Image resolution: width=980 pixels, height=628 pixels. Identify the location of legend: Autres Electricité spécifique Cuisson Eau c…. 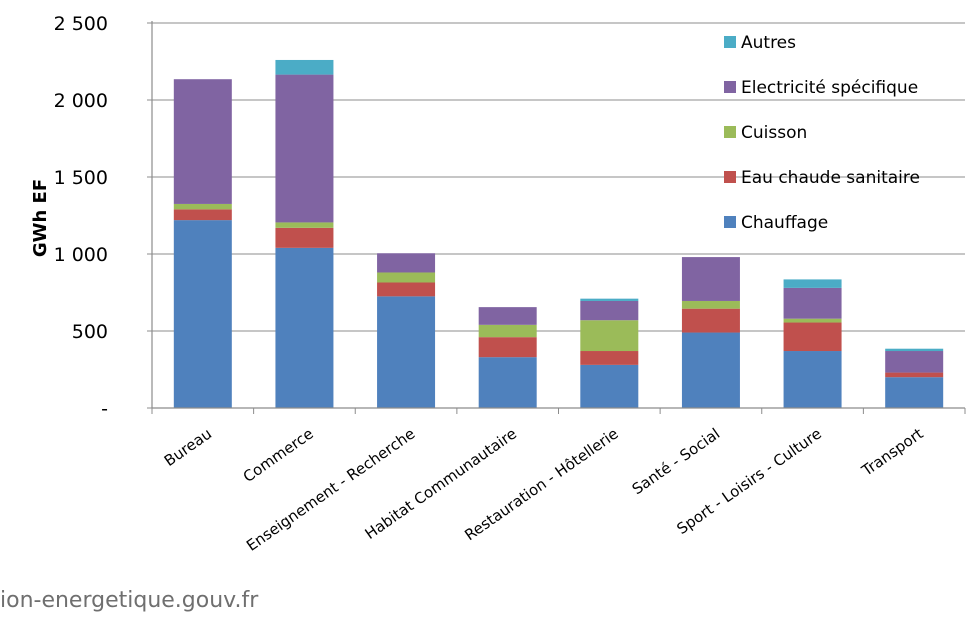
(822, 133).